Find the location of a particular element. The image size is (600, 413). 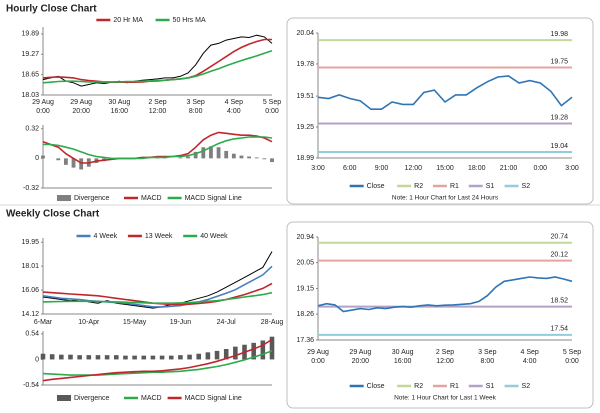

level-label: 20.74 is located at coordinates (559, 237).